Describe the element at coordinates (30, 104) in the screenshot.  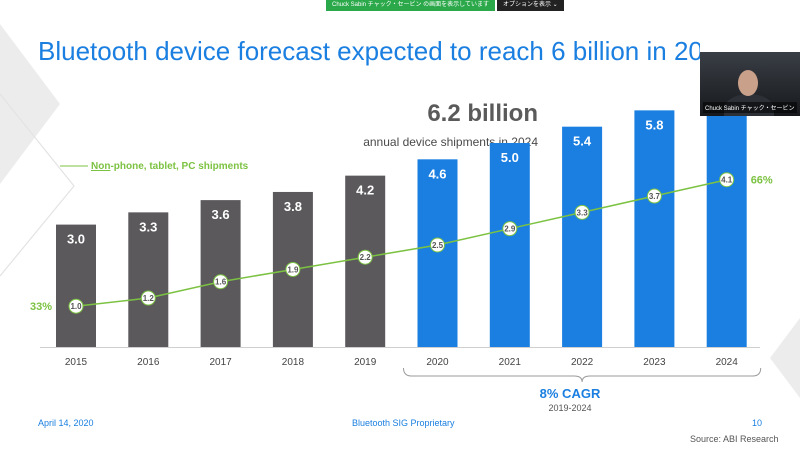
I see `decor-triangle-left` at that location.